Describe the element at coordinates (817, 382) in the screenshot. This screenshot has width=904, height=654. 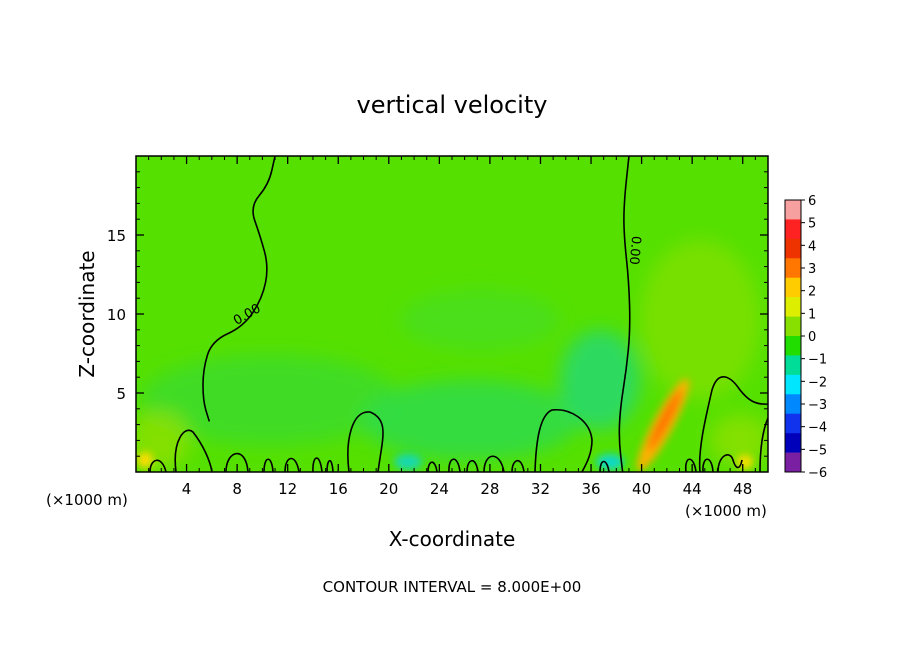
I see `colorbar-label: −2` at that location.